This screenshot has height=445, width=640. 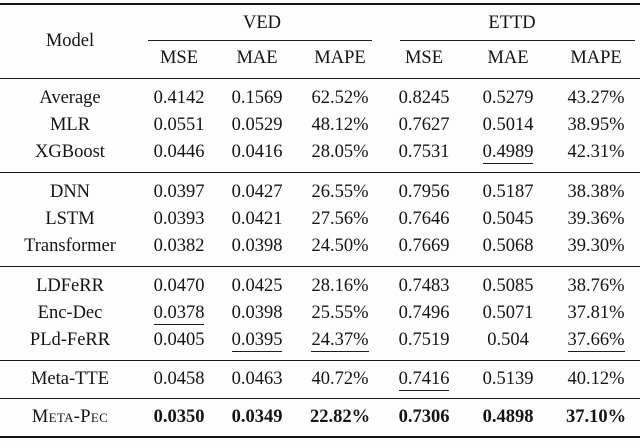 What do you see at coordinates (70, 313) in the screenshot?
I see `model-name: Enc-Dec` at bounding box center [70, 313].